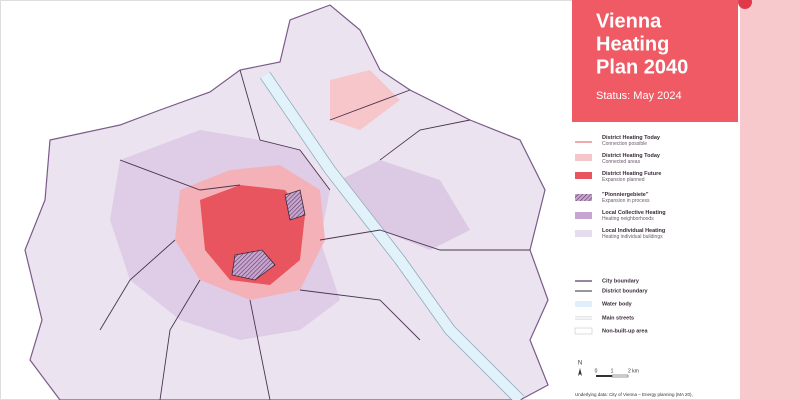 Image resolution: width=800 pixels, height=400 pixels. What do you see at coordinates (631, 174) in the screenshot?
I see `legend-label: District Heating Future` at bounding box center [631, 174].